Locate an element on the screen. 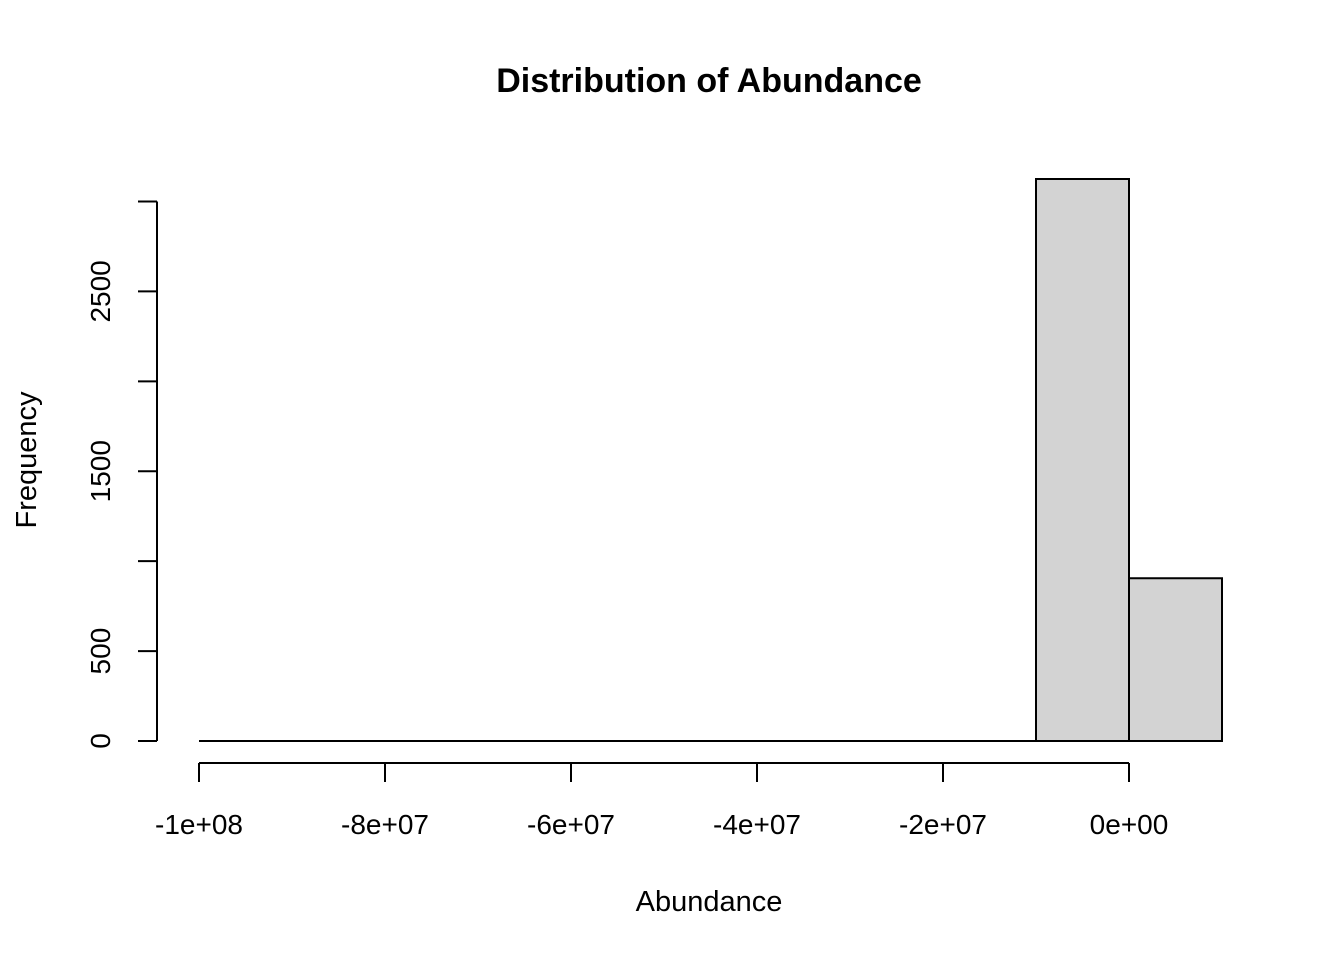 The image size is (1344, 960). y-axis: 0 500 1500 2500 is located at coordinates (121, 474).